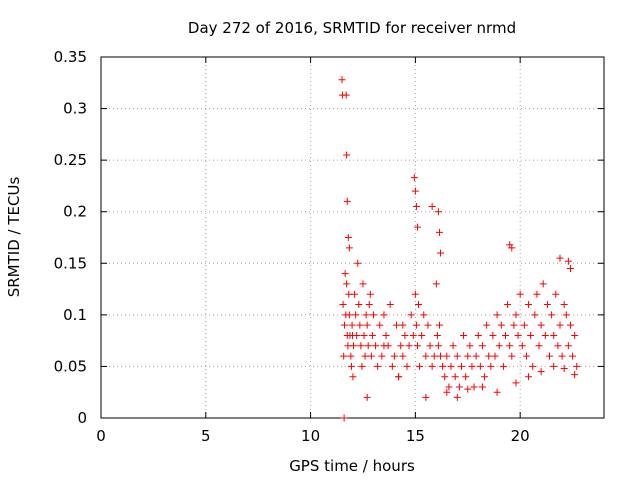 This screenshot has height=480, width=640. Describe the element at coordinates (14, 237) in the screenshot. I see `y-axis-label: SRMTID / TECUs` at that location.